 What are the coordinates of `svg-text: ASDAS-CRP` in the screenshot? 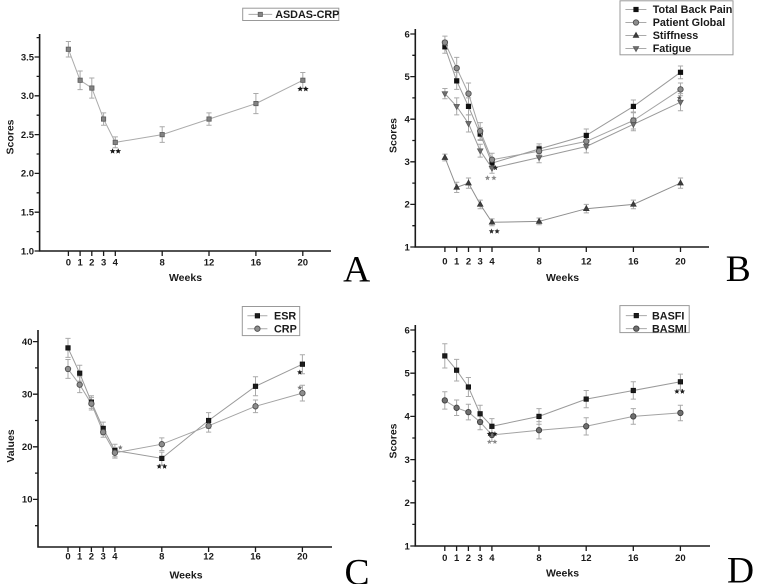 It's located at (307, 15).